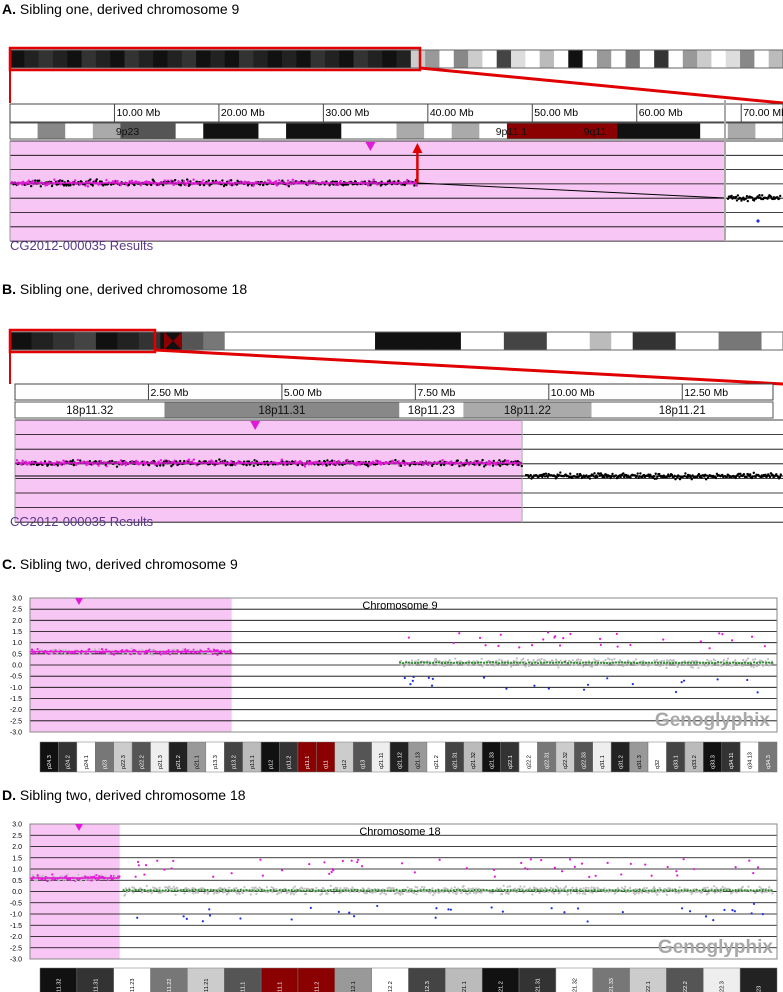 This screenshot has width=783, height=992. What do you see at coordinates (133, 985) in the screenshot?
I see `ideogram-band-label: p11.23` at bounding box center [133, 985].